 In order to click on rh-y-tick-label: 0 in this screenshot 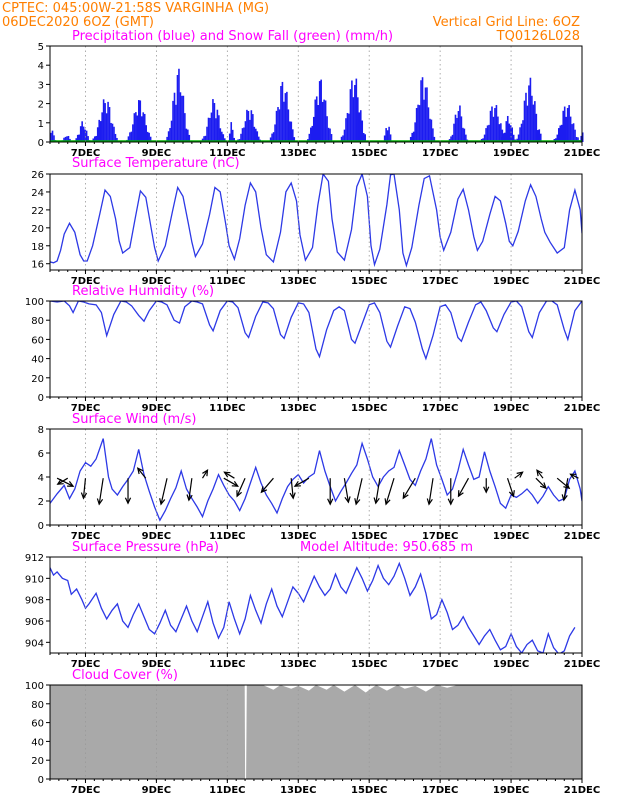, I will do `click(41, 398)`.